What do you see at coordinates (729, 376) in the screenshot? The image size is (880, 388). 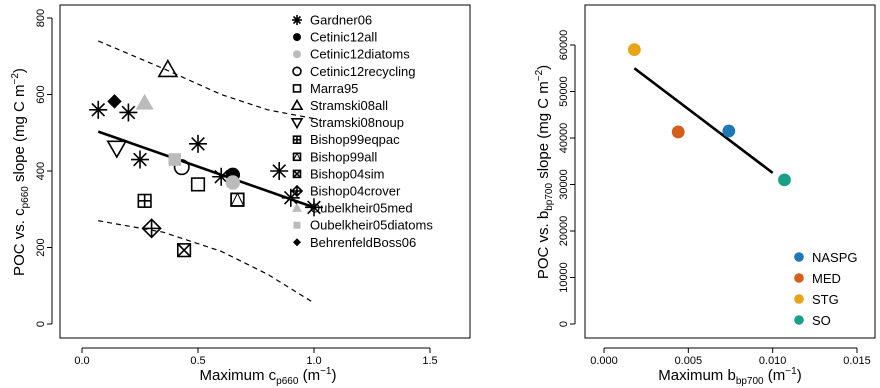 I see `right-x-axis-title: Maximum bbp700 (m−1)` at bounding box center [729, 376].